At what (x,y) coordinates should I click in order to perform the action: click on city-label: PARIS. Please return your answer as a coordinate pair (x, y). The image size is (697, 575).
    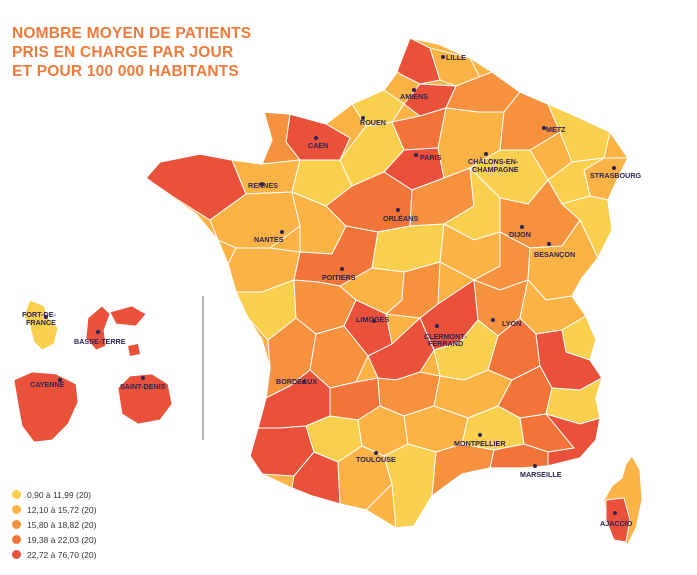
    Looking at the image, I should click on (431, 157).